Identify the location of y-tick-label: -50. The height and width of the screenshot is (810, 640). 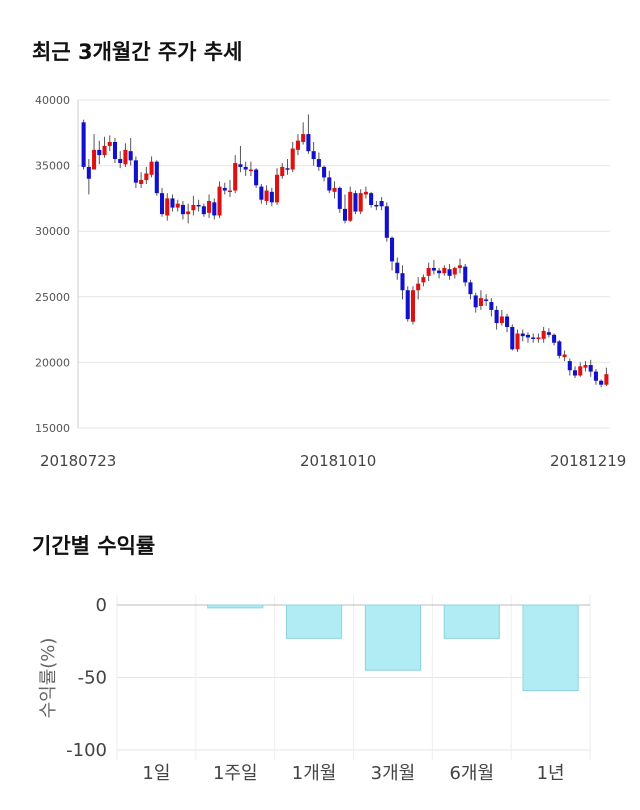
(92, 678).